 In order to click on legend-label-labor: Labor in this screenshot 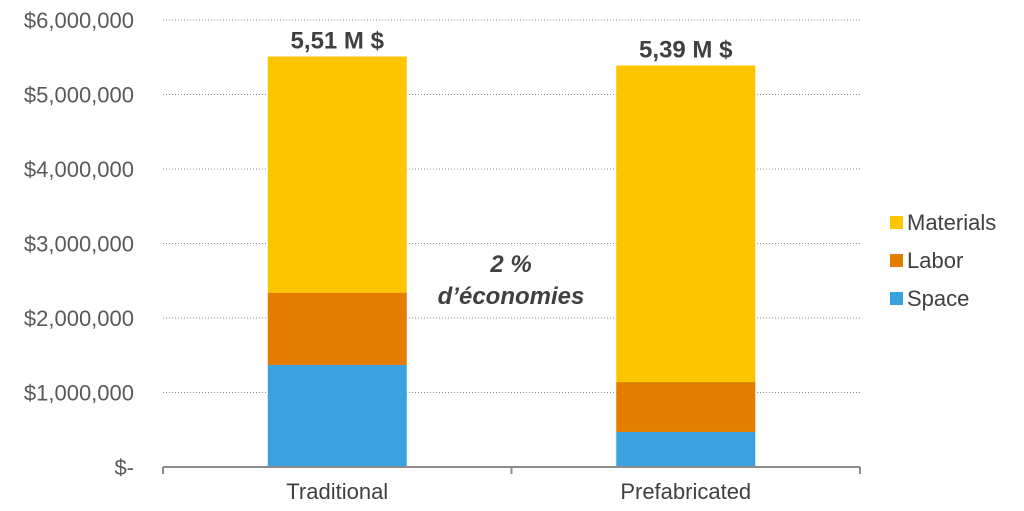, I will do `click(935, 260)`.